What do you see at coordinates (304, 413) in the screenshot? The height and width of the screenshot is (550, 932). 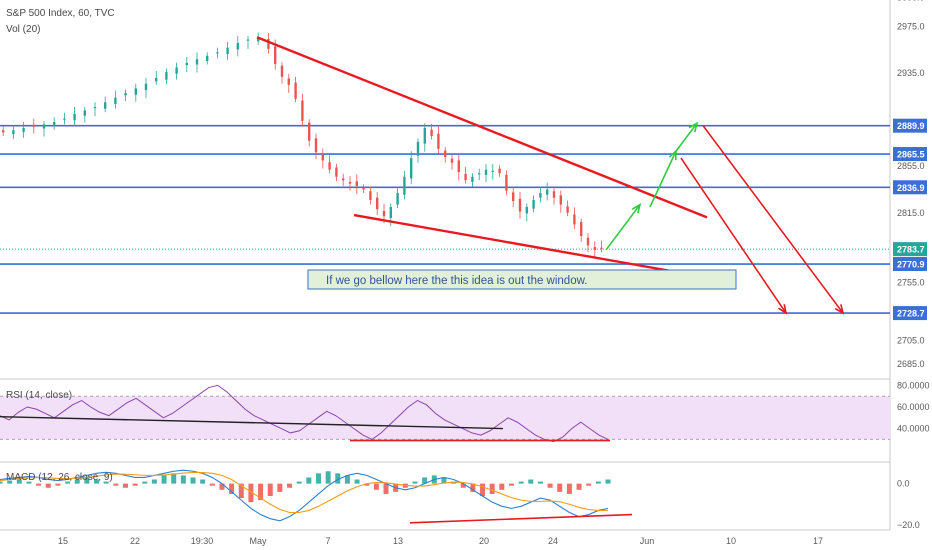 I see `rsi-line` at bounding box center [304, 413].